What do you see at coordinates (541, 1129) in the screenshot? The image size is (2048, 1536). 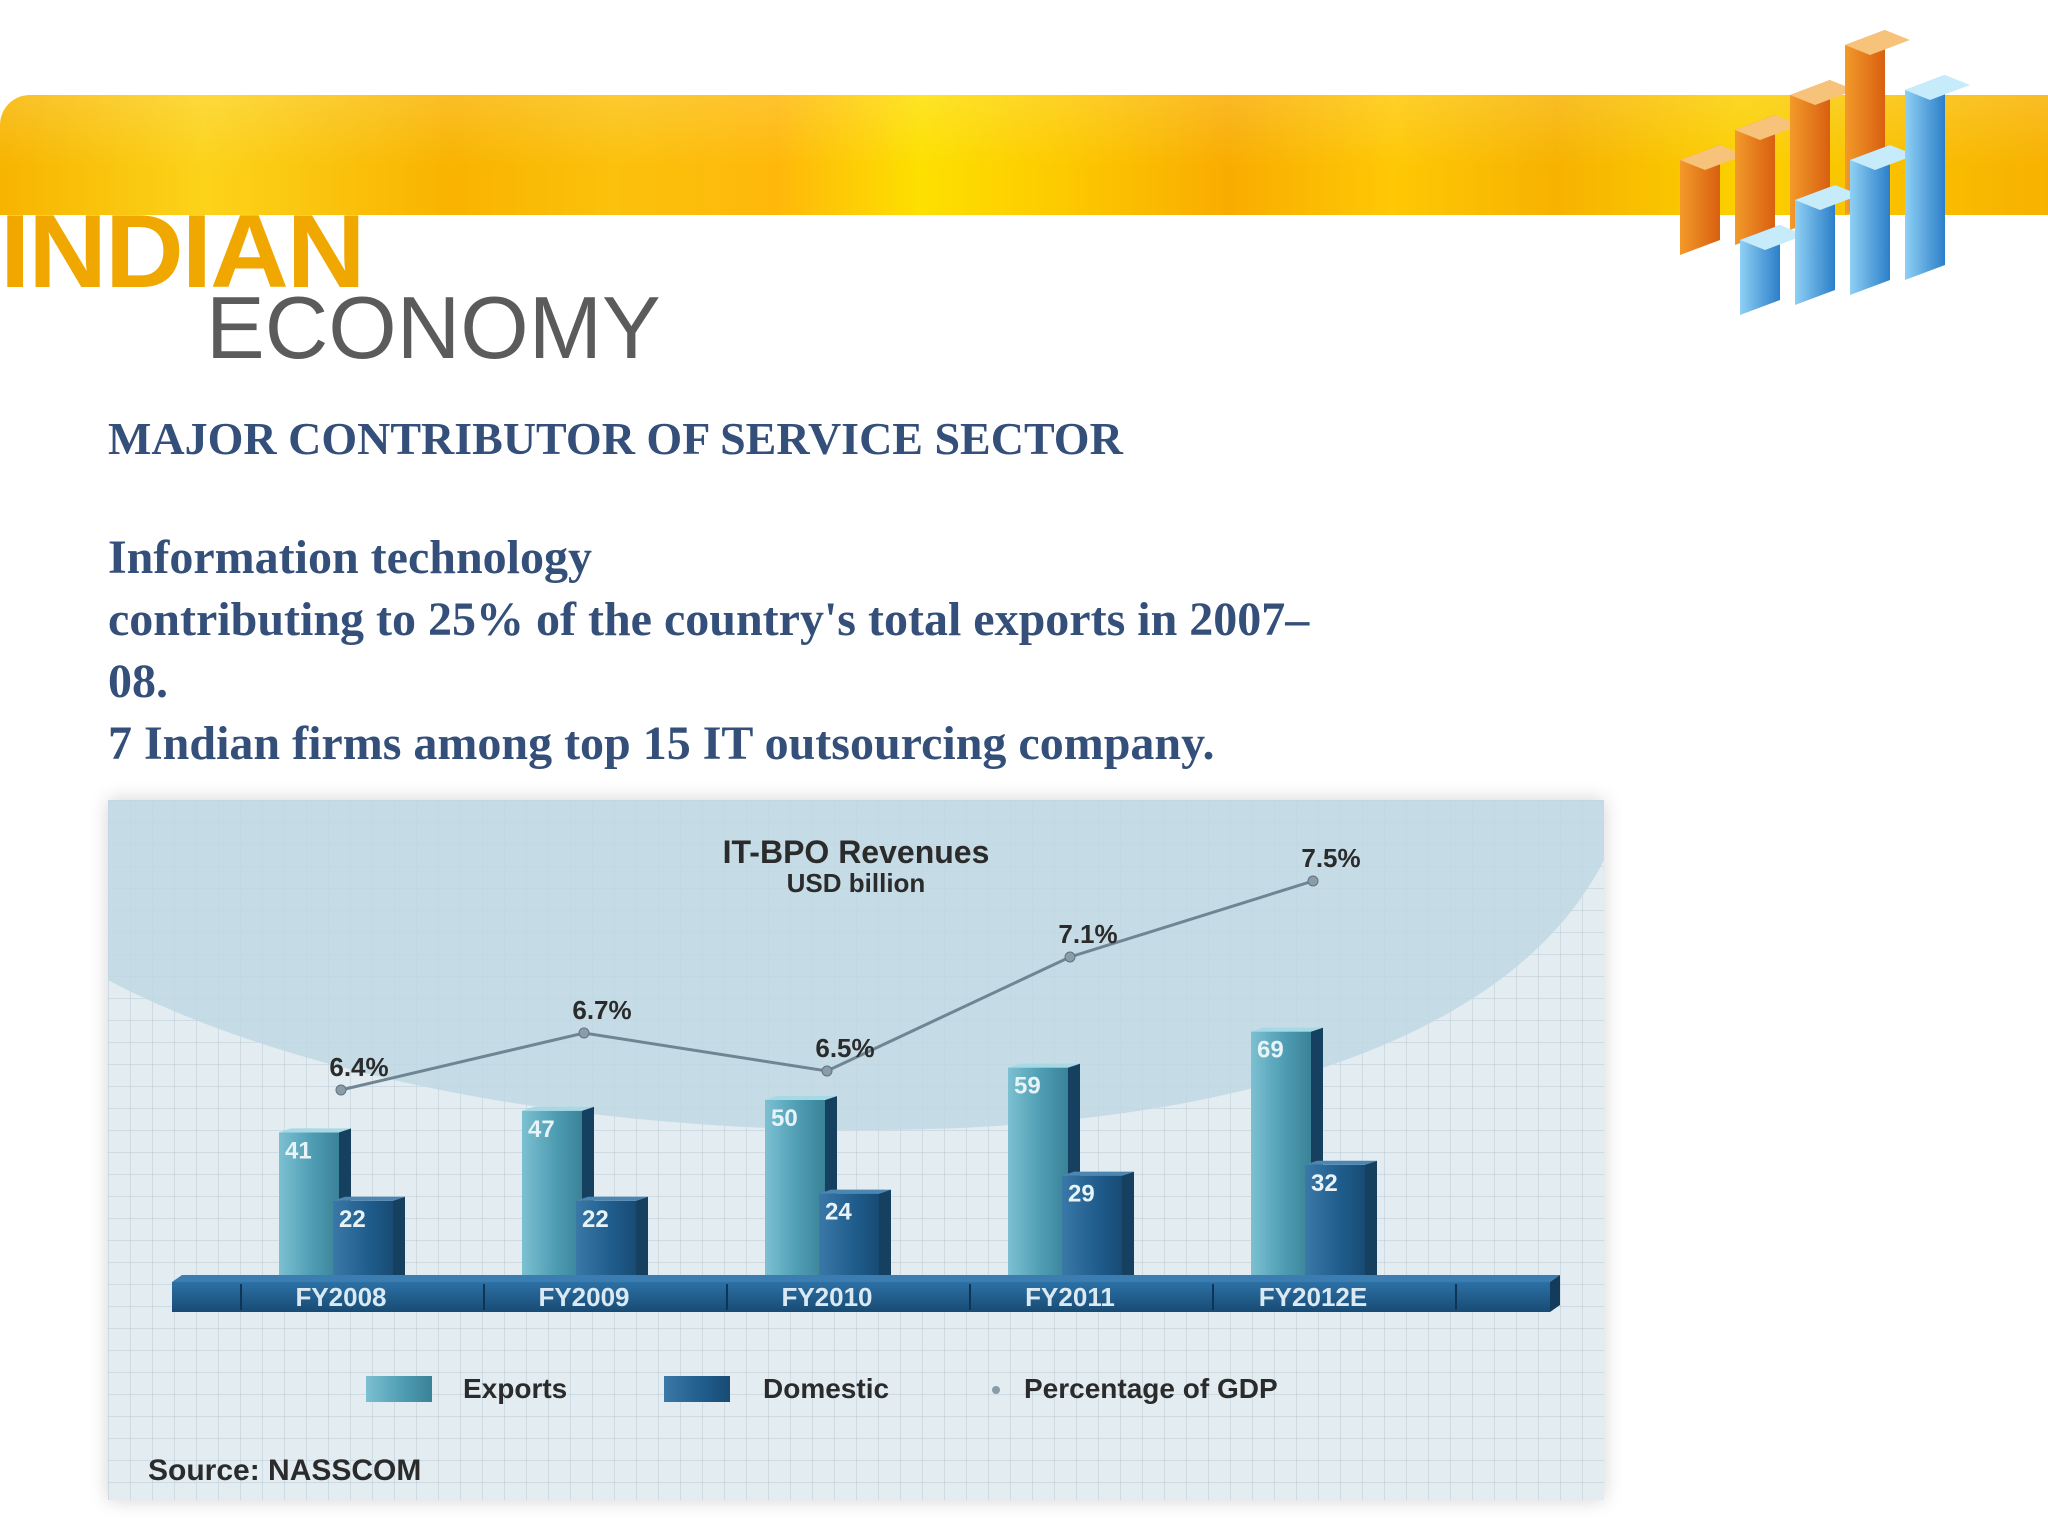 I see `exports-bar-2-label: 47` at bounding box center [541, 1129].